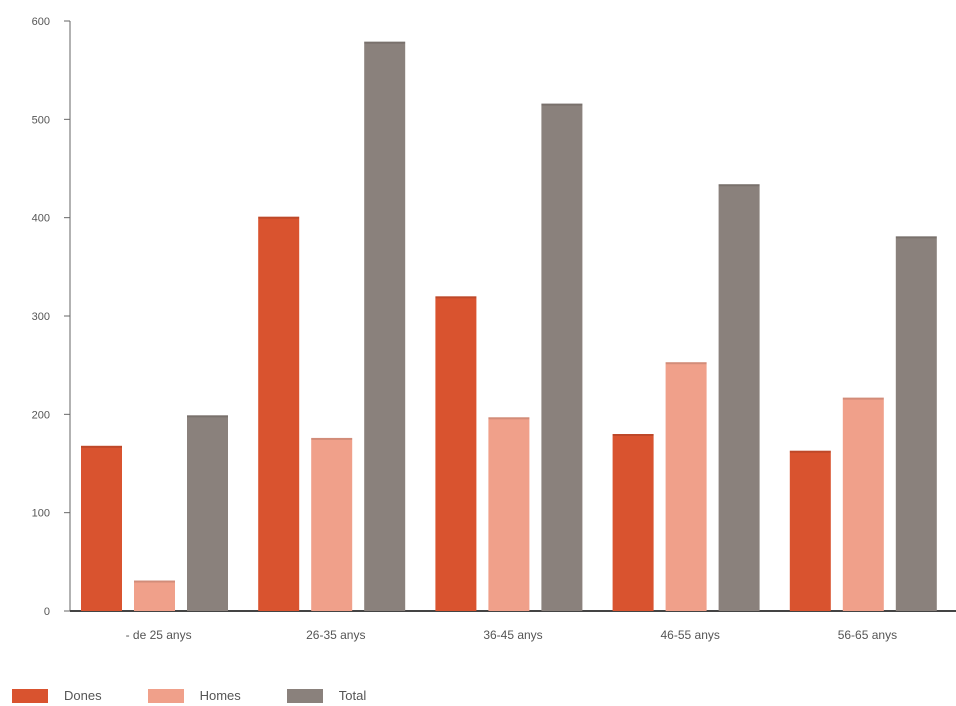 This screenshot has height=706, width=956. What do you see at coordinates (30, 695) in the screenshot?
I see `legend-swatch-dones` at bounding box center [30, 695].